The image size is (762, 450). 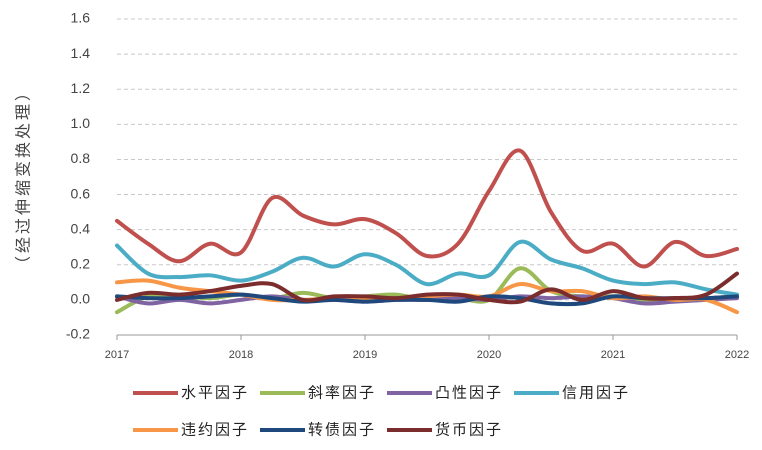 What do you see at coordinates (342, 430) in the screenshot?
I see `legend-label: 转债因子` at bounding box center [342, 430].